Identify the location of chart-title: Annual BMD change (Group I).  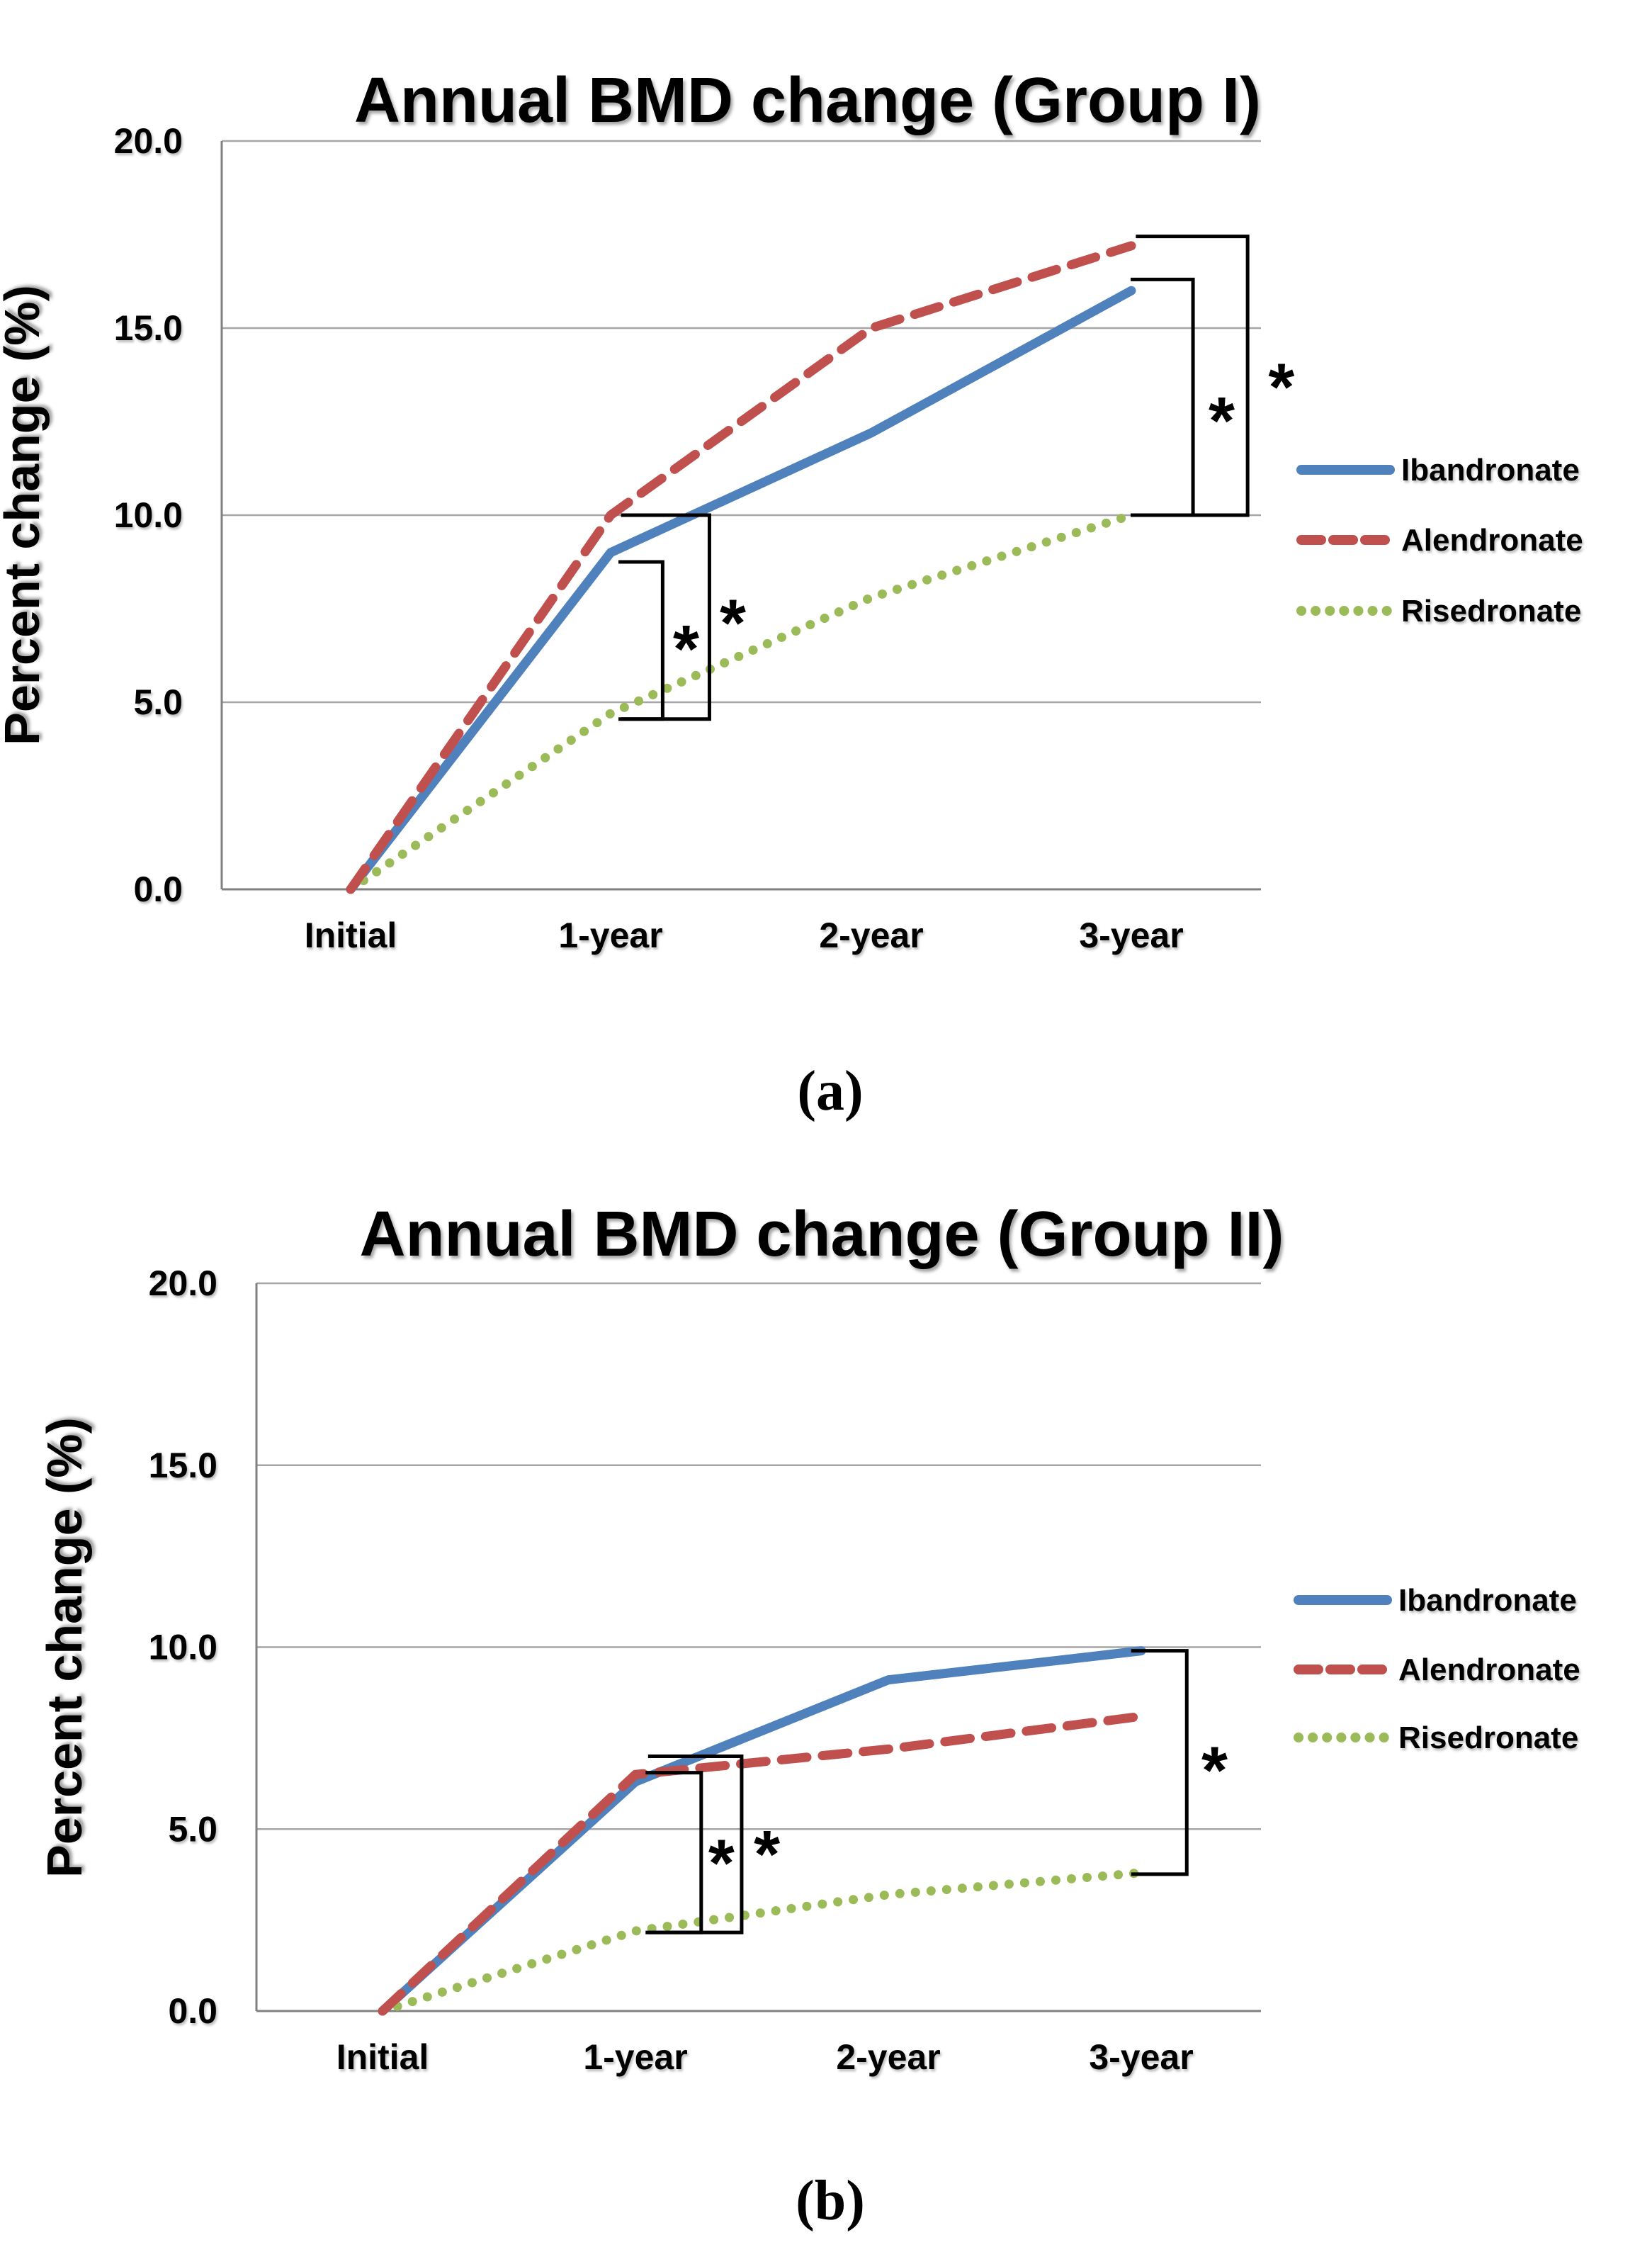
(807, 100).